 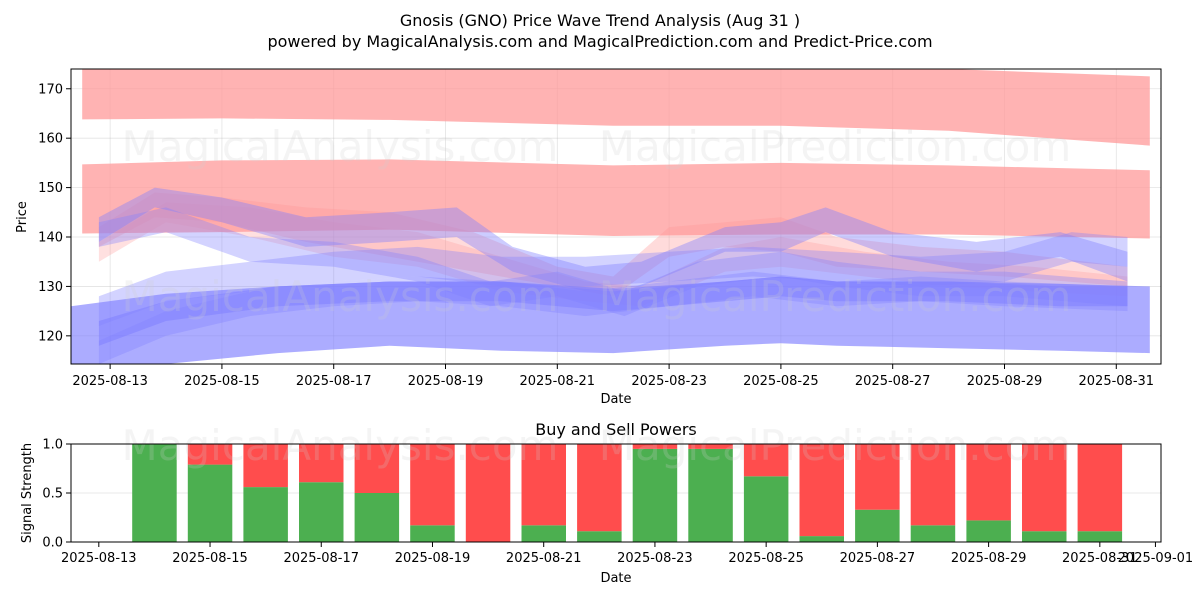 I want to click on bars-x-label: Date, so click(x=615, y=578).